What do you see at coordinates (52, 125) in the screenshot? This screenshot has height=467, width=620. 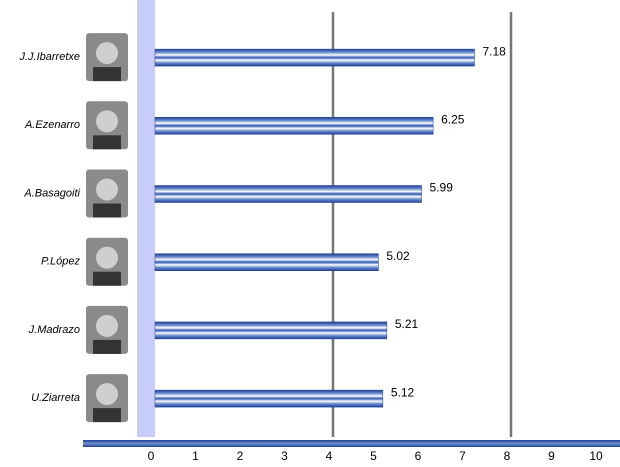 I see `category-label: A.Ezenarro` at bounding box center [52, 125].